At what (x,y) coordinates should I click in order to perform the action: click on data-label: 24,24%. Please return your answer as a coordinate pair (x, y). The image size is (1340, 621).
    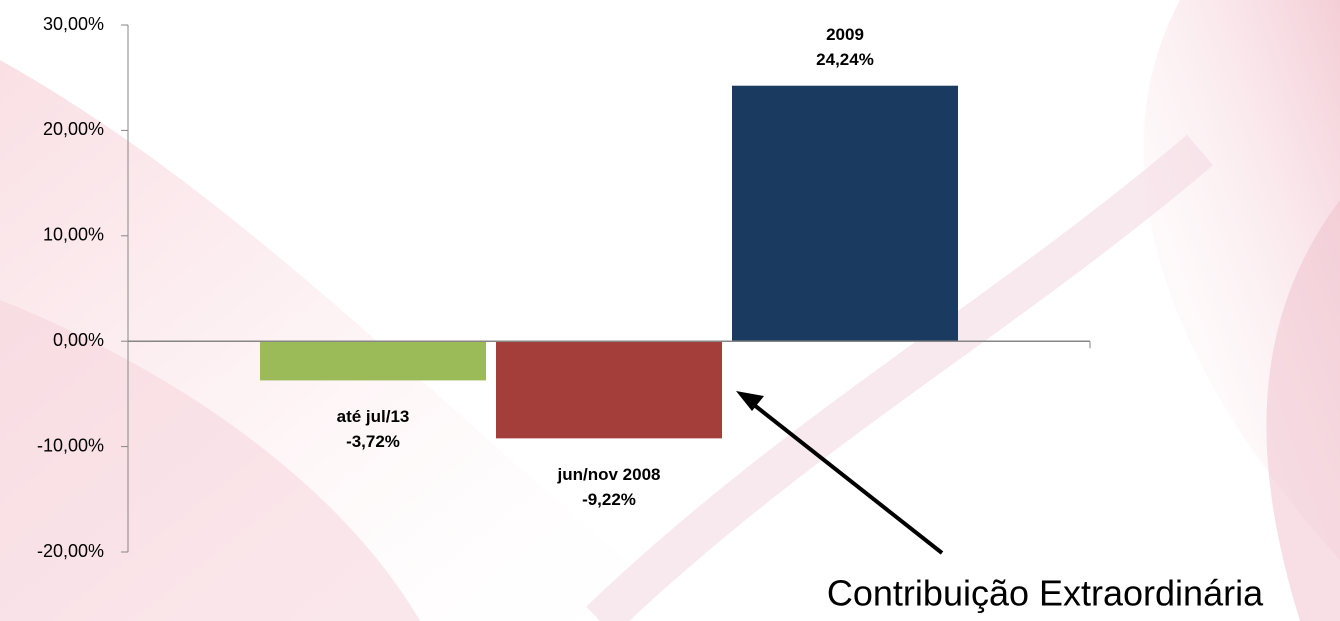
    Looking at the image, I should click on (845, 59).